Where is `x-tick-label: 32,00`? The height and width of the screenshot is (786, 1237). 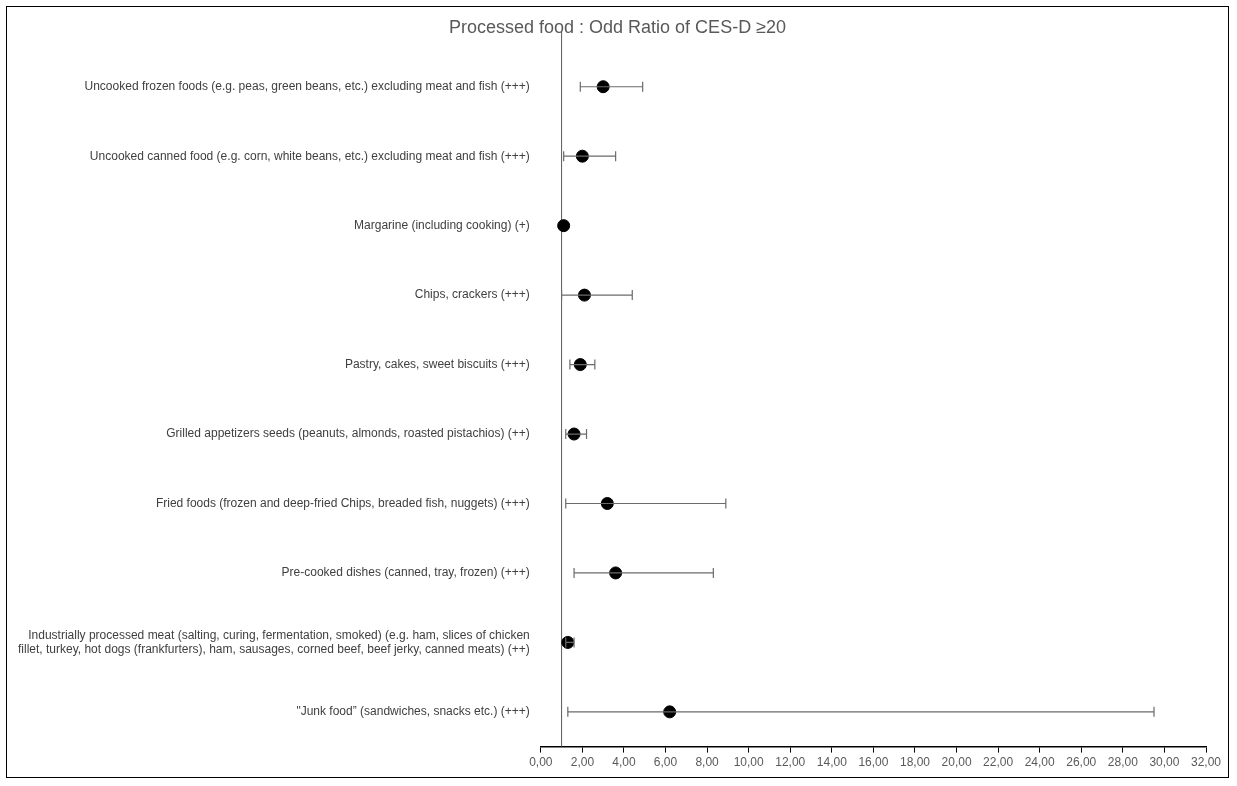 x-tick-label: 32,00 is located at coordinates (1206, 762).